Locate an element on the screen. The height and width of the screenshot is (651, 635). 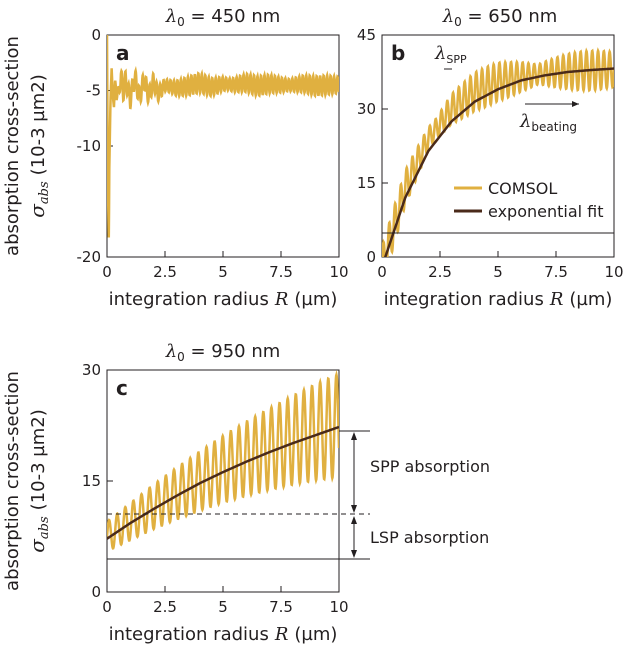
panel-b-title: λ0 = 650 nm is located at coordinates (500, 17).